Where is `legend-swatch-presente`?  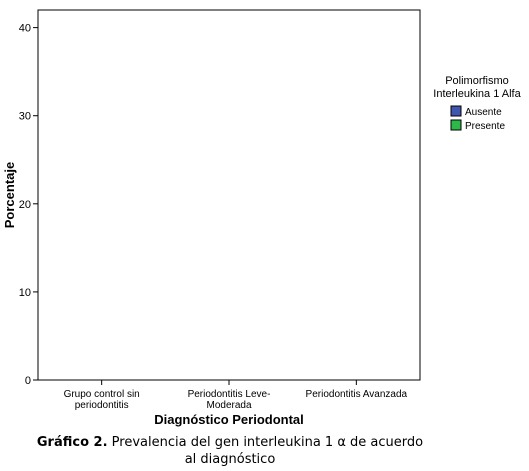
legend-swatch-presente is located at coordinates (456, 125).